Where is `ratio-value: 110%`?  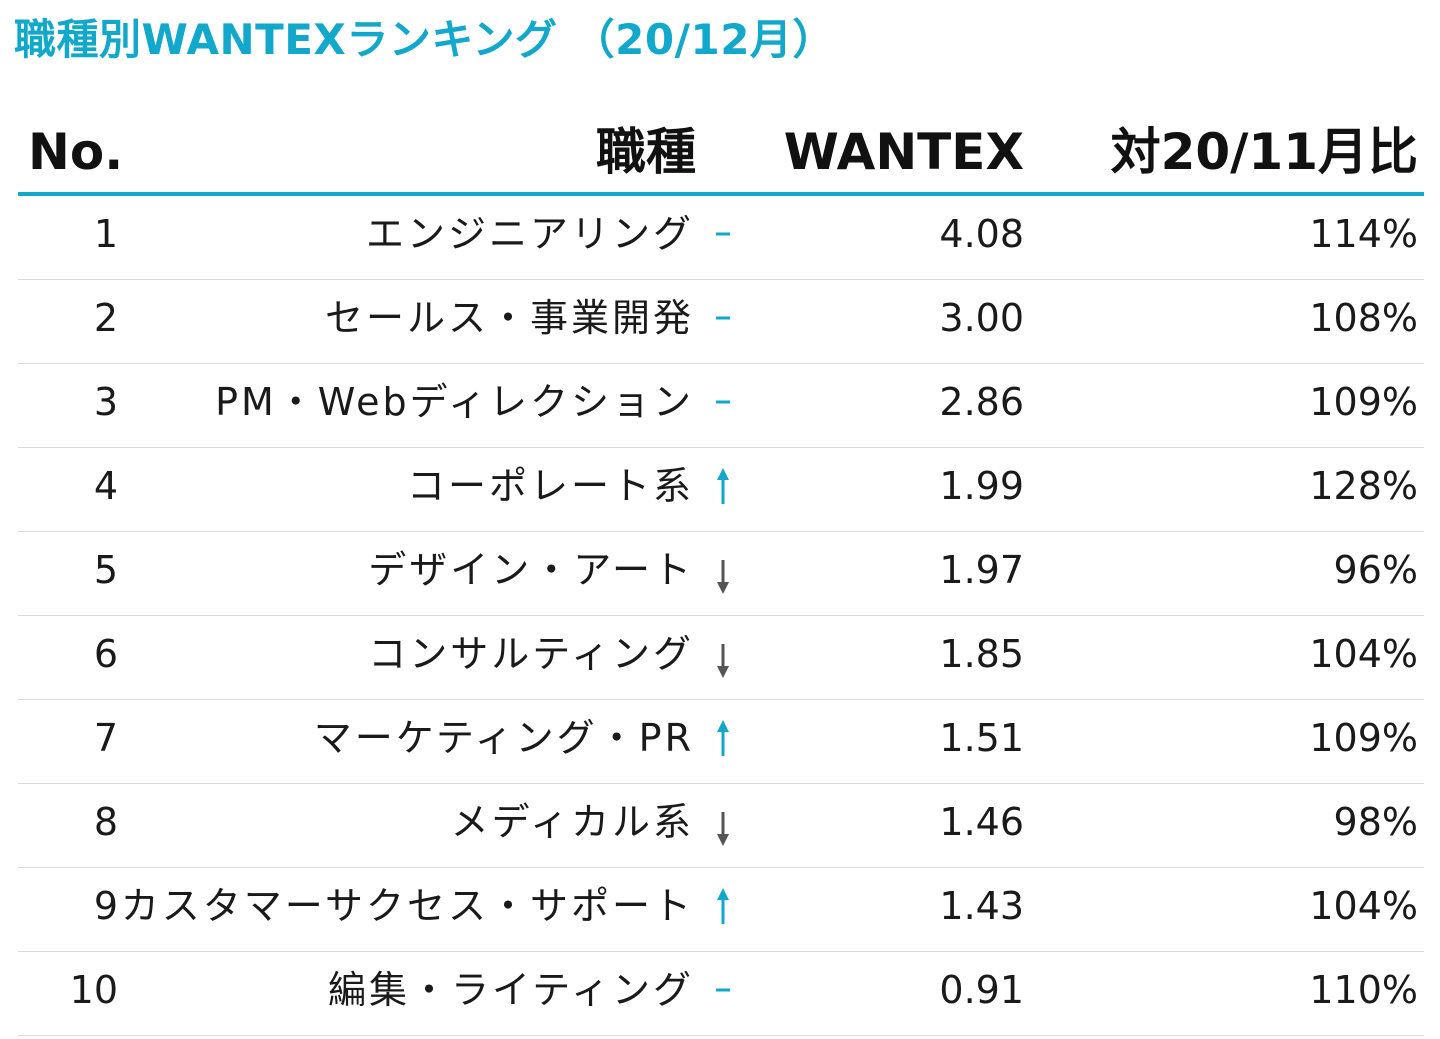 ratio-value: 110% is located at coordinates (1363, 990).